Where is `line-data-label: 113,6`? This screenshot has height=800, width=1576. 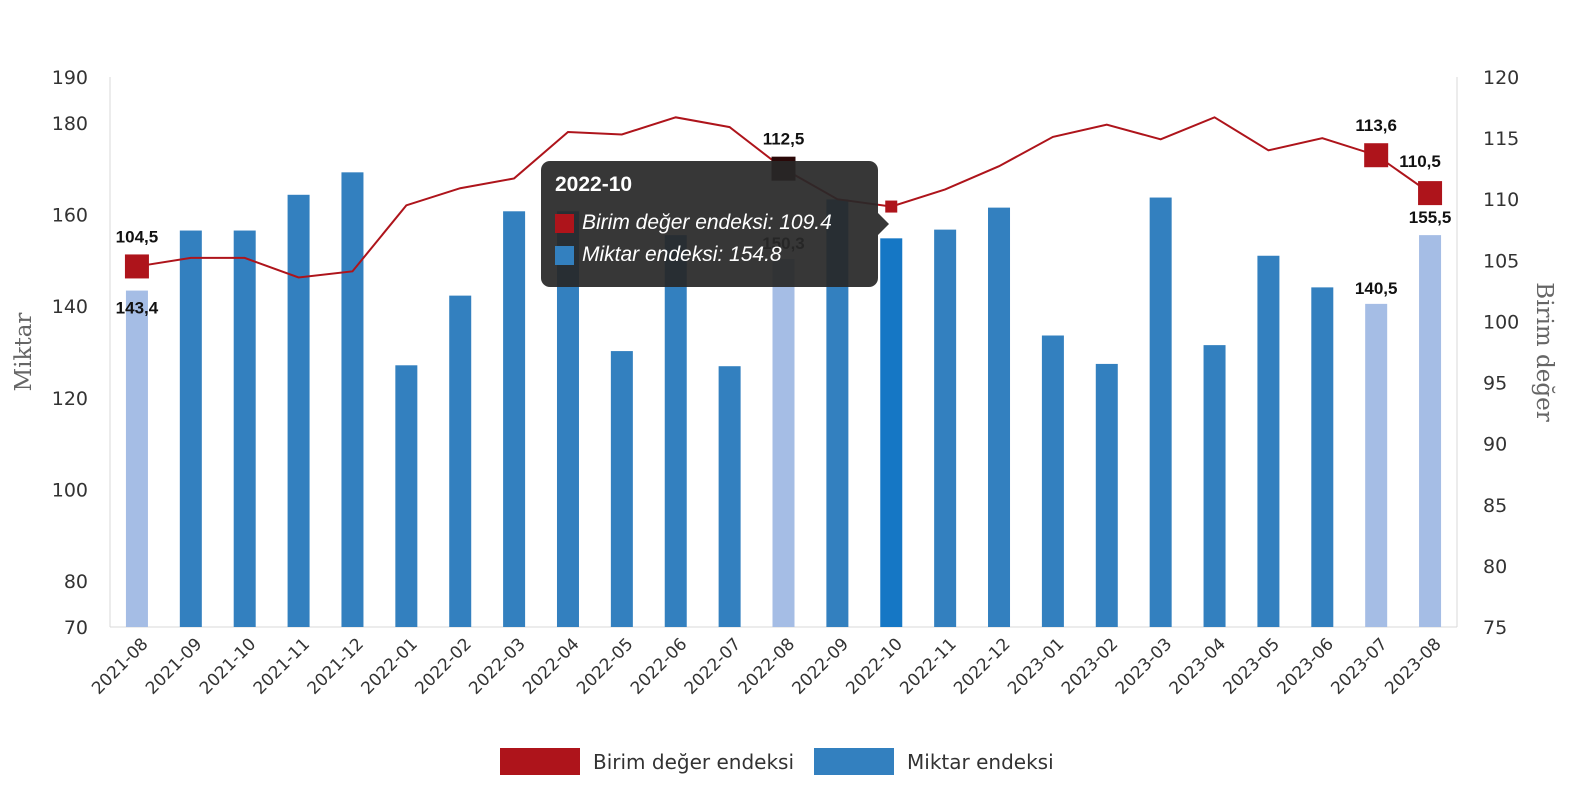
line-data-label: 113,6 is located at coordinates (1376, 125).